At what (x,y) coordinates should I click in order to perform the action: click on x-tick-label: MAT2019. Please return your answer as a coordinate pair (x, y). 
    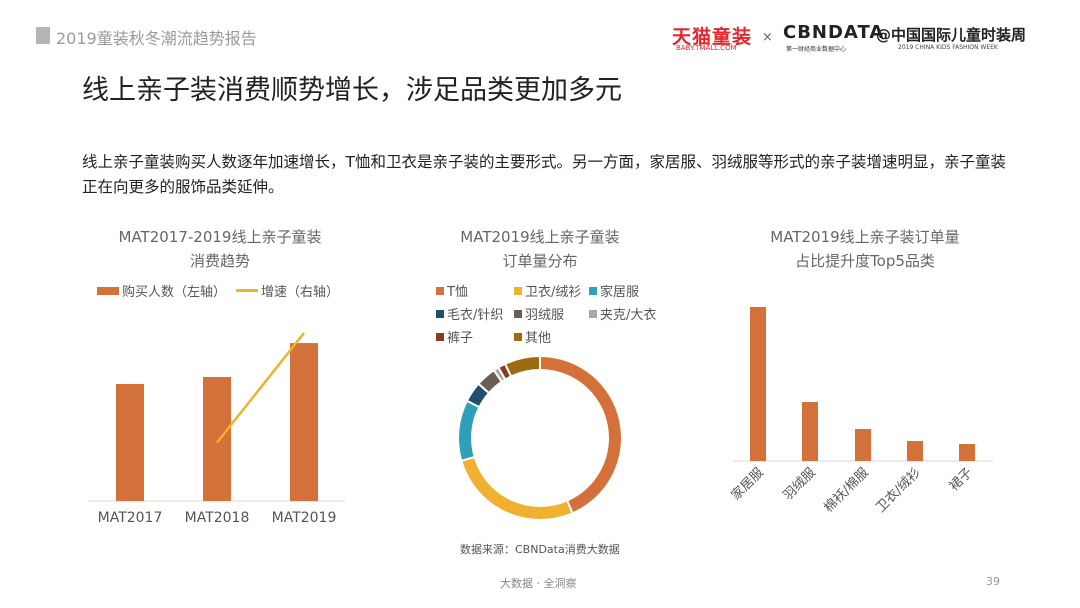
    Looking at the image, I should click on (304, 518).